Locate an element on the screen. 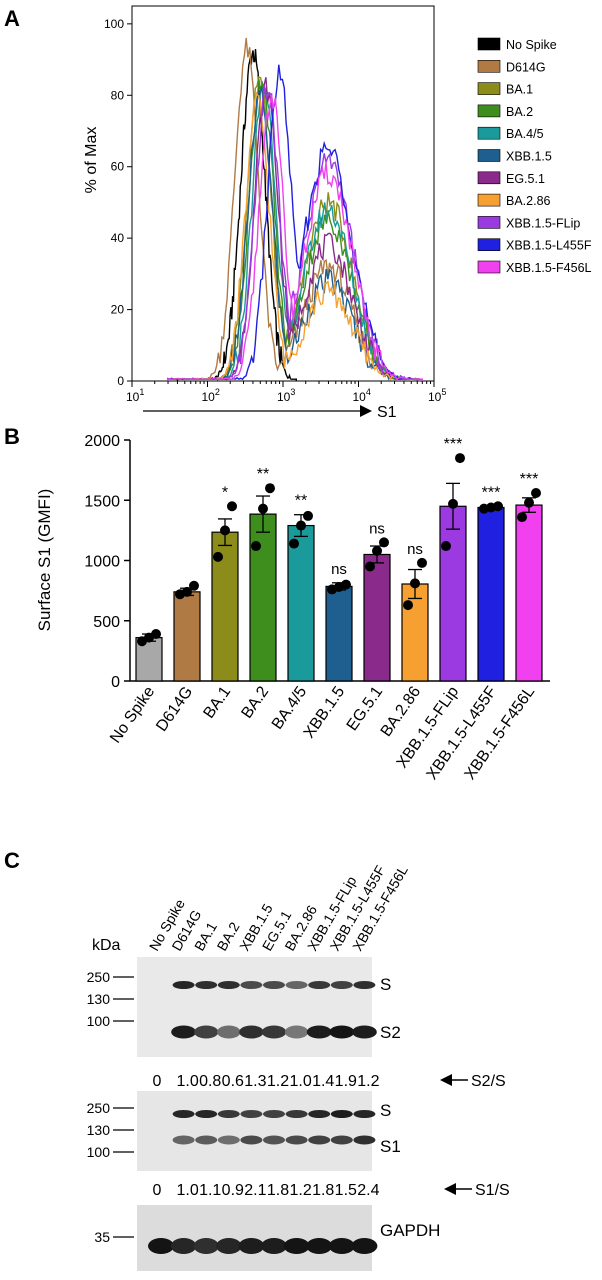 The width and height of the screenshot is (602, 1280). ratio-s1-value: 1.0 is located at coordinates (187, 1190).